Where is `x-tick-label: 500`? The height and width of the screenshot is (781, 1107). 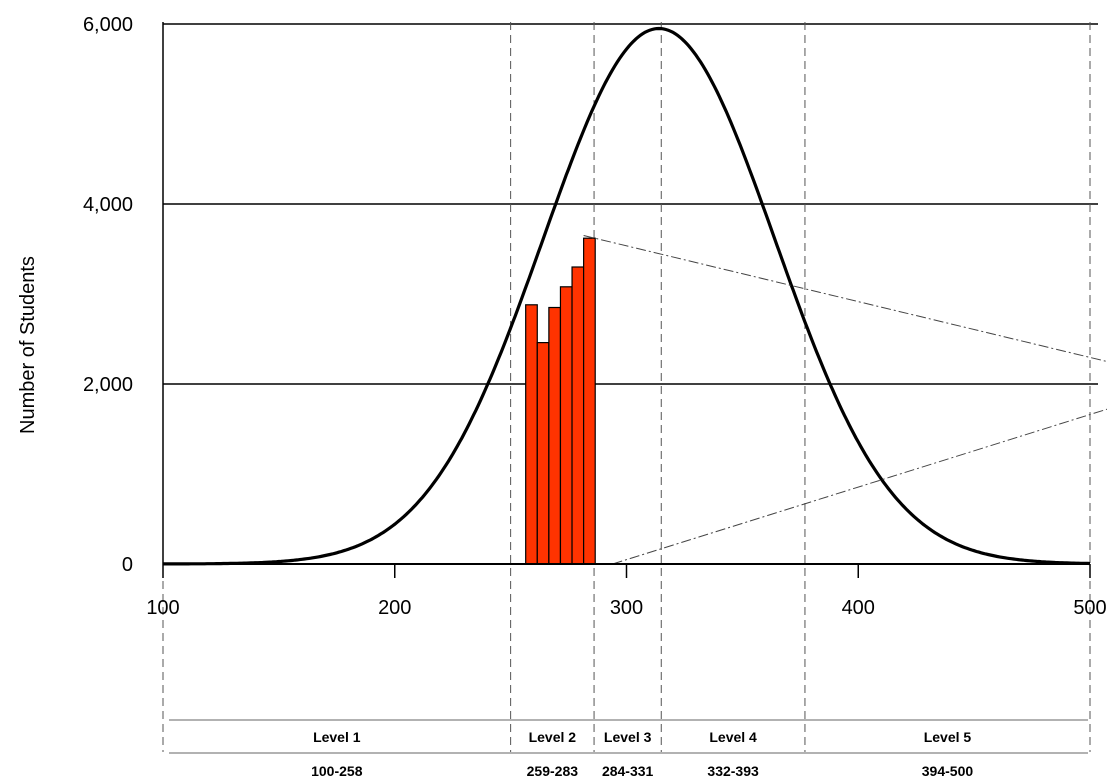
x-tick-label: 500 is located at coordinates (1089, 608).